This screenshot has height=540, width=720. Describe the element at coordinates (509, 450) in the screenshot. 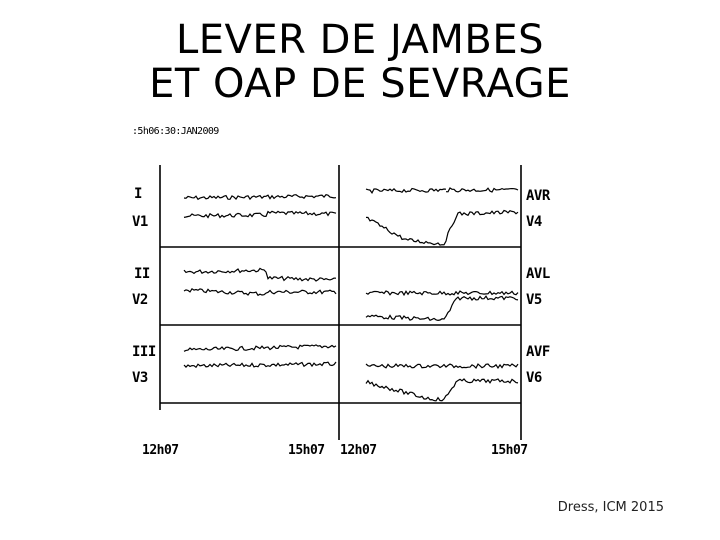

I see `time-label-end-2: 15h07` at that location.